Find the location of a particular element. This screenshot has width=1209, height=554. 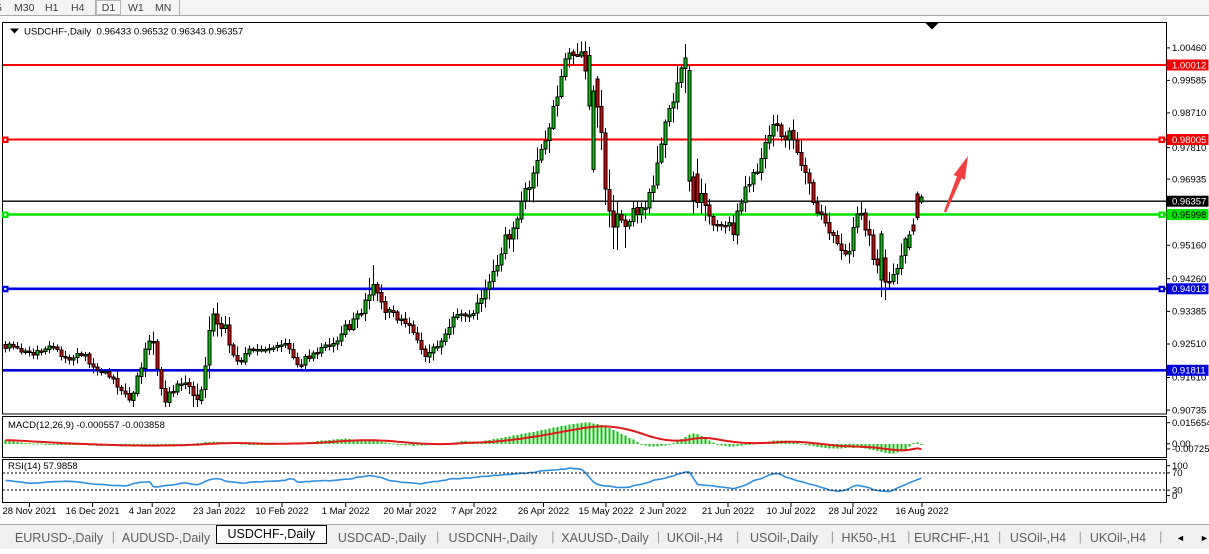

svg-text: -0.007259 is located at coordinates (1190, 449).